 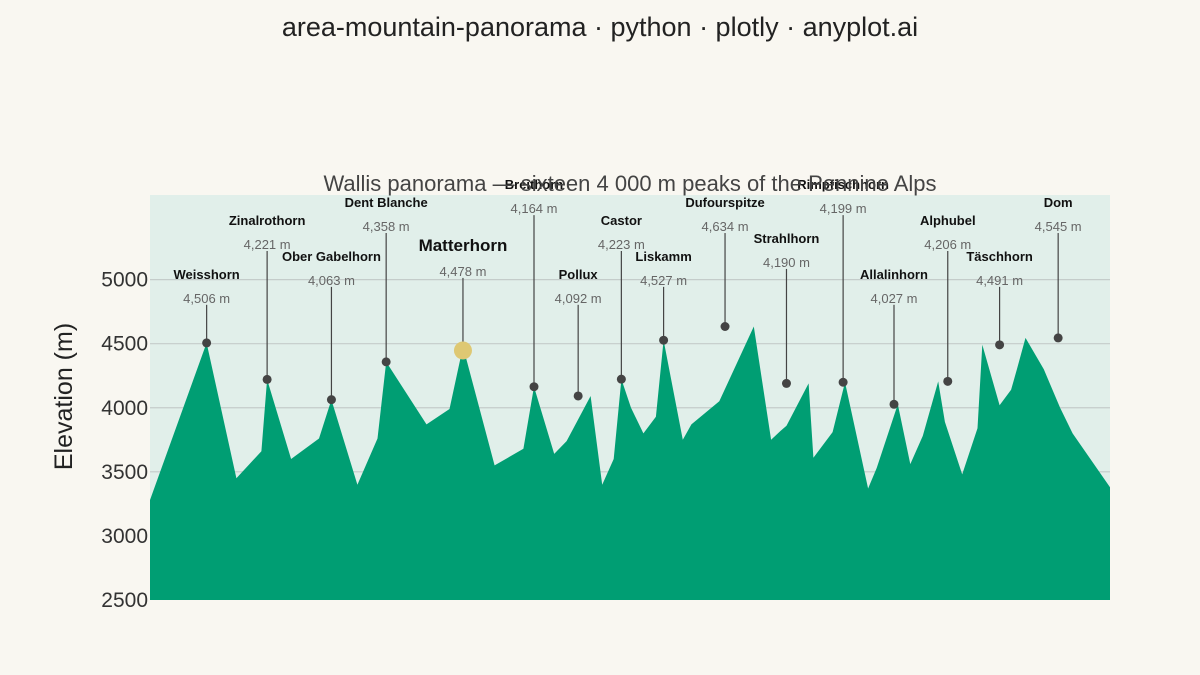 I want to click on peak-name-liskamm: Liskamm, so click(x=663, y=256).